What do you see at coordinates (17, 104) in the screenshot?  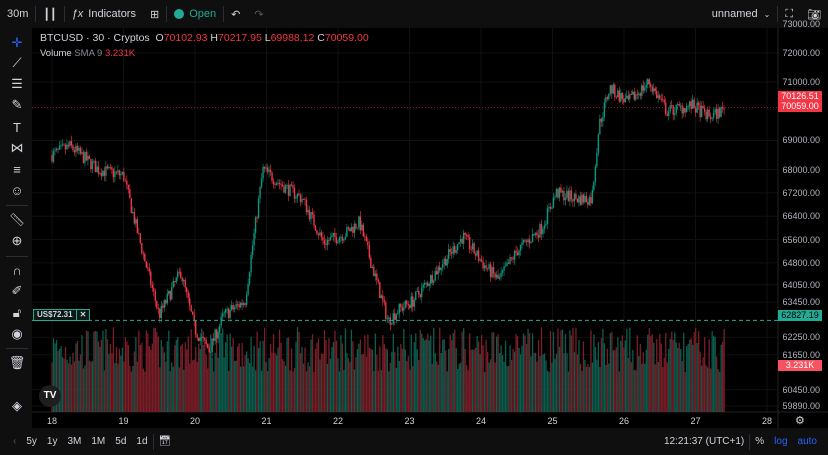 I see `brush-icon: ✎` at bounding box center [17, 104].